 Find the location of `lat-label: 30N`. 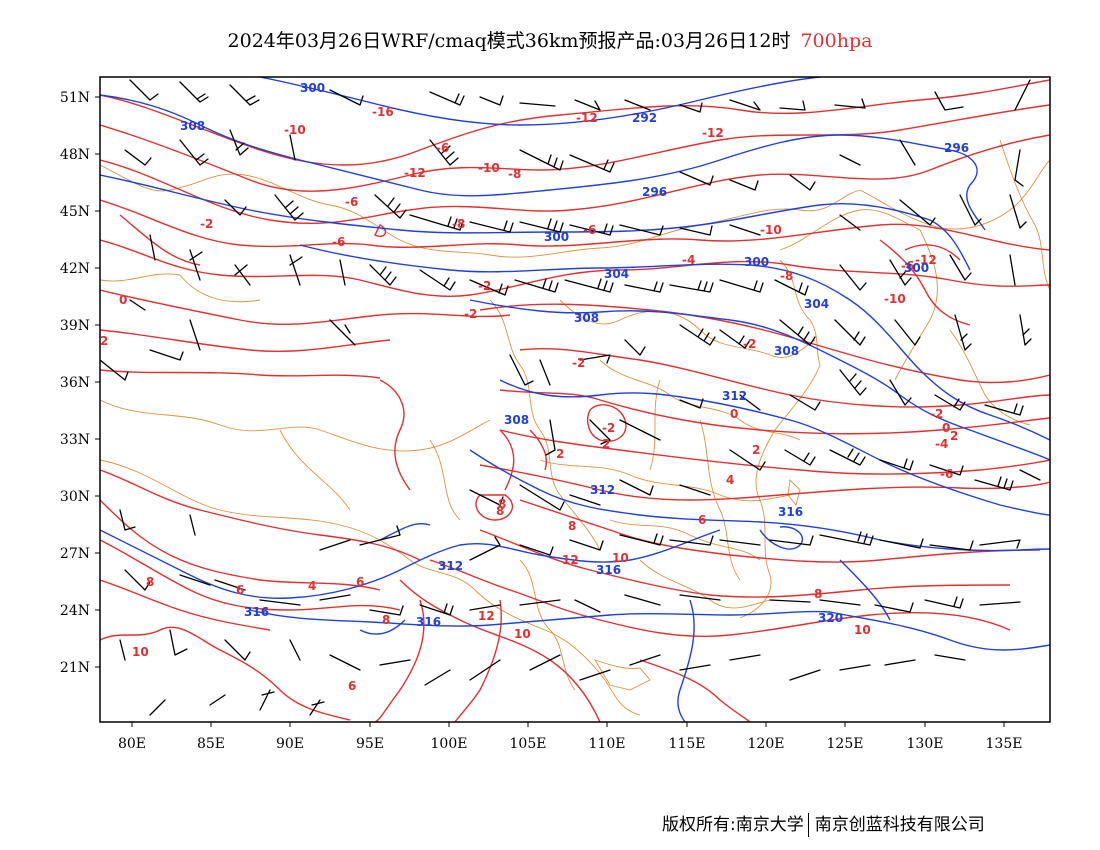

lat-label: 30N is located at coordinates (75, 497).